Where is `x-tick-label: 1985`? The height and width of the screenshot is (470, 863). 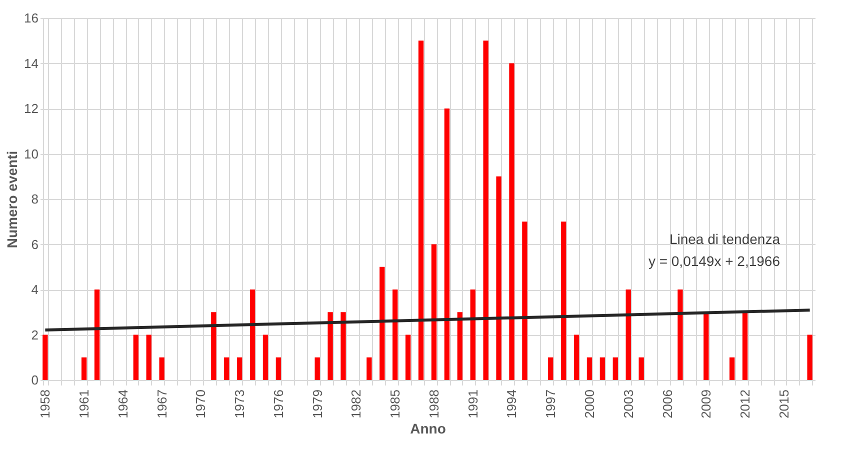
x-tick-label: 1985 is located at coordinates (395, 404).